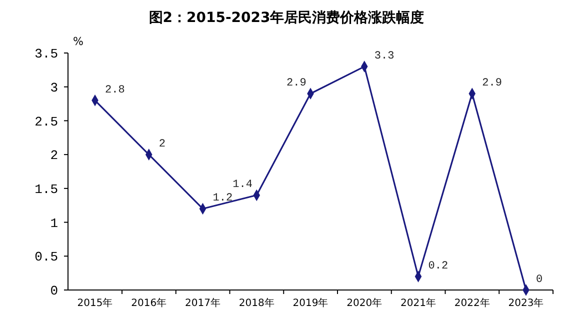 This screenshot has height=325, width=573. What do you see at coordinates (222, 198) in the screenshot?
I see `data-label: 1.2` at bounding box center [222, 198].